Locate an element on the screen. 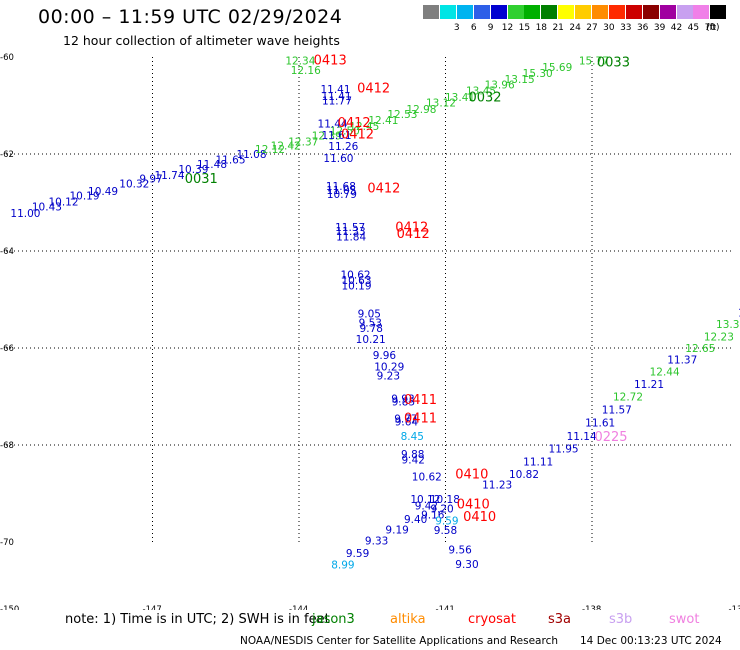 This screenshot has height=650, width=740. swh-label: 11.37 is located at coordinates (682, 361).